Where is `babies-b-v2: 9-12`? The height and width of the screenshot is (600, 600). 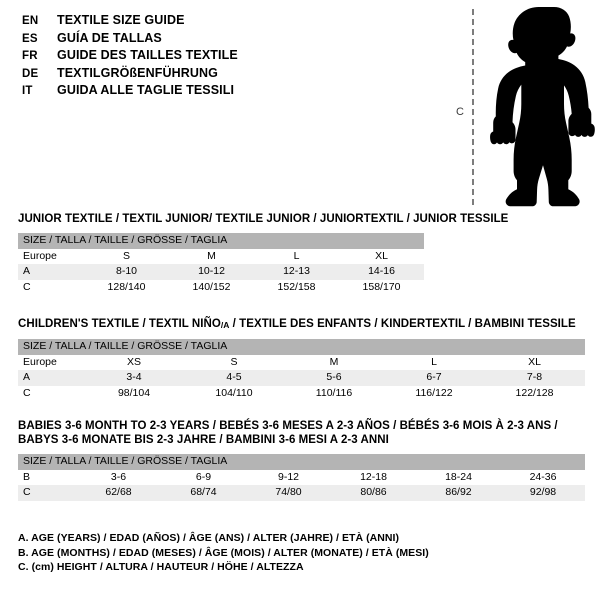 babies-b-v2: 9-12 is located at coordinates (288, 477).